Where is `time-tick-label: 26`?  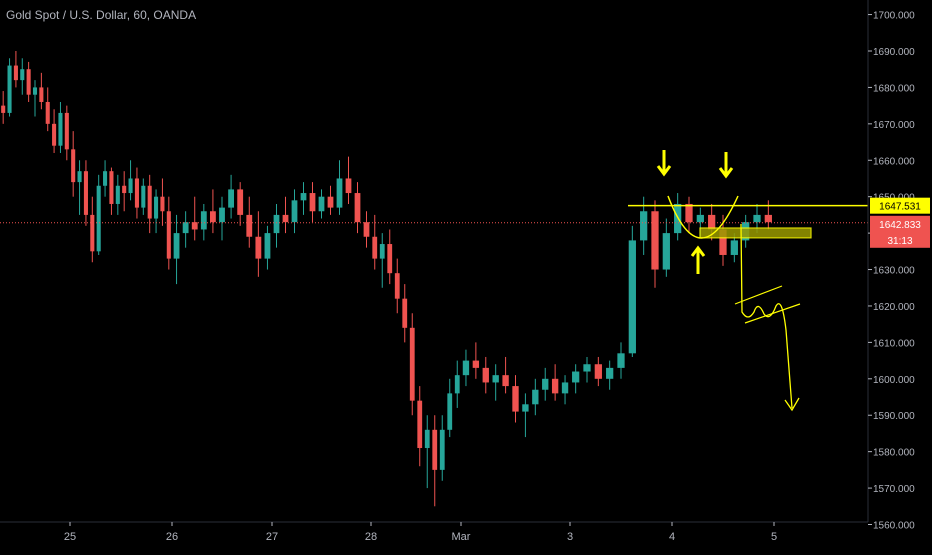
time-tick-label: 26 is located at coordinates (172, 537).